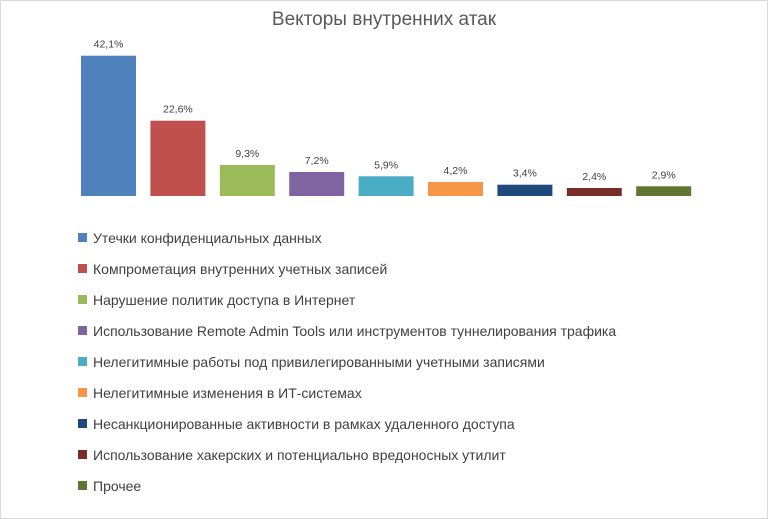 The height and width of the screenshot is (519, 768). What do you see at coordinates (178, 110) in the screenshot?
I see `data-label-2: 22,6%` at bounding box center [178, 110].